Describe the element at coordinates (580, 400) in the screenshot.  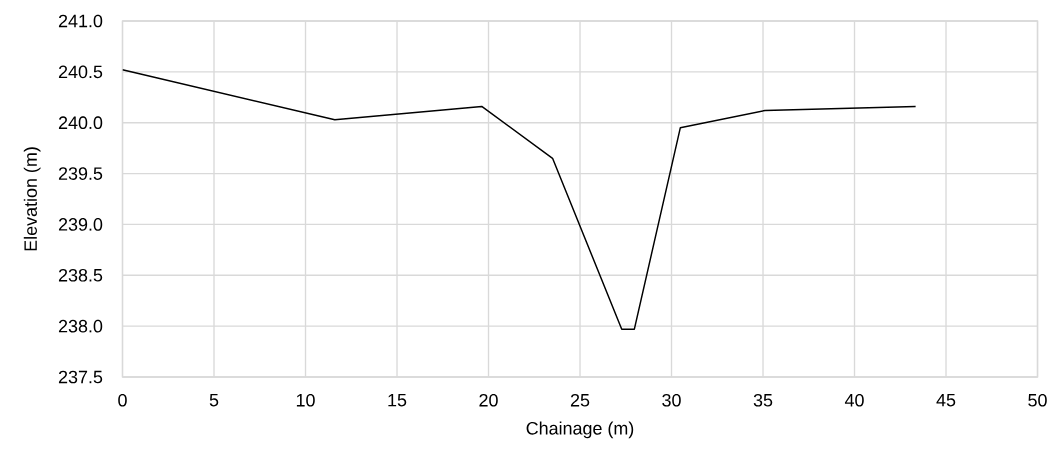
I see `x-tick-label: 25` at that location.